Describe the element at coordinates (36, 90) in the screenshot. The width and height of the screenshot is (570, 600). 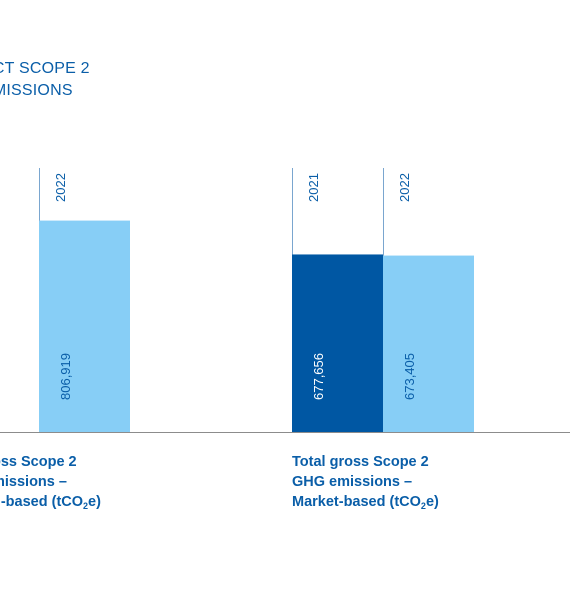
I see `chart-title-line-2: EMISSIONS` at that location.